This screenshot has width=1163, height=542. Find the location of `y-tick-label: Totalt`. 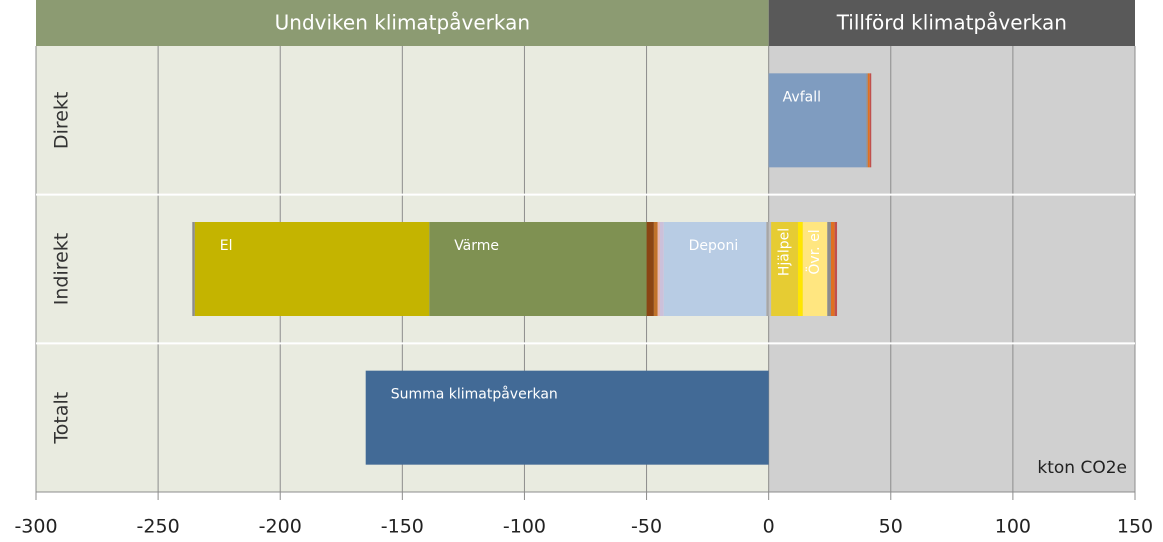

y-tick-label: Totalt is located at coordinates (62, 418).